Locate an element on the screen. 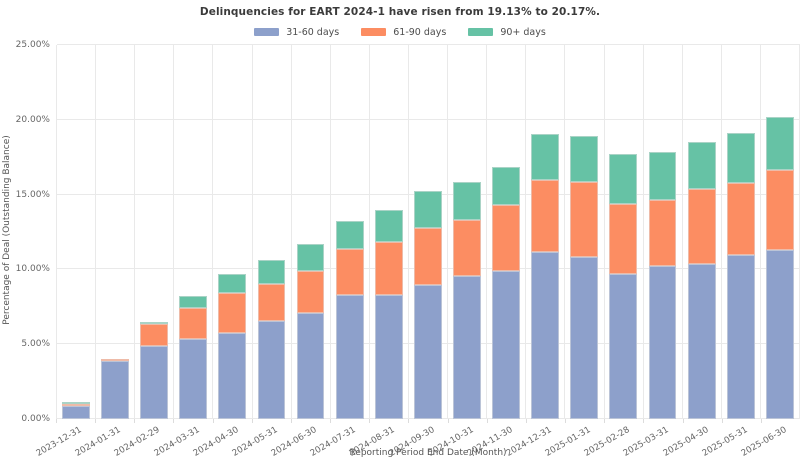 The height and width of the screenshot is (467, 800). y-tick-label: 10.00% is located at coordinates (32, 269).